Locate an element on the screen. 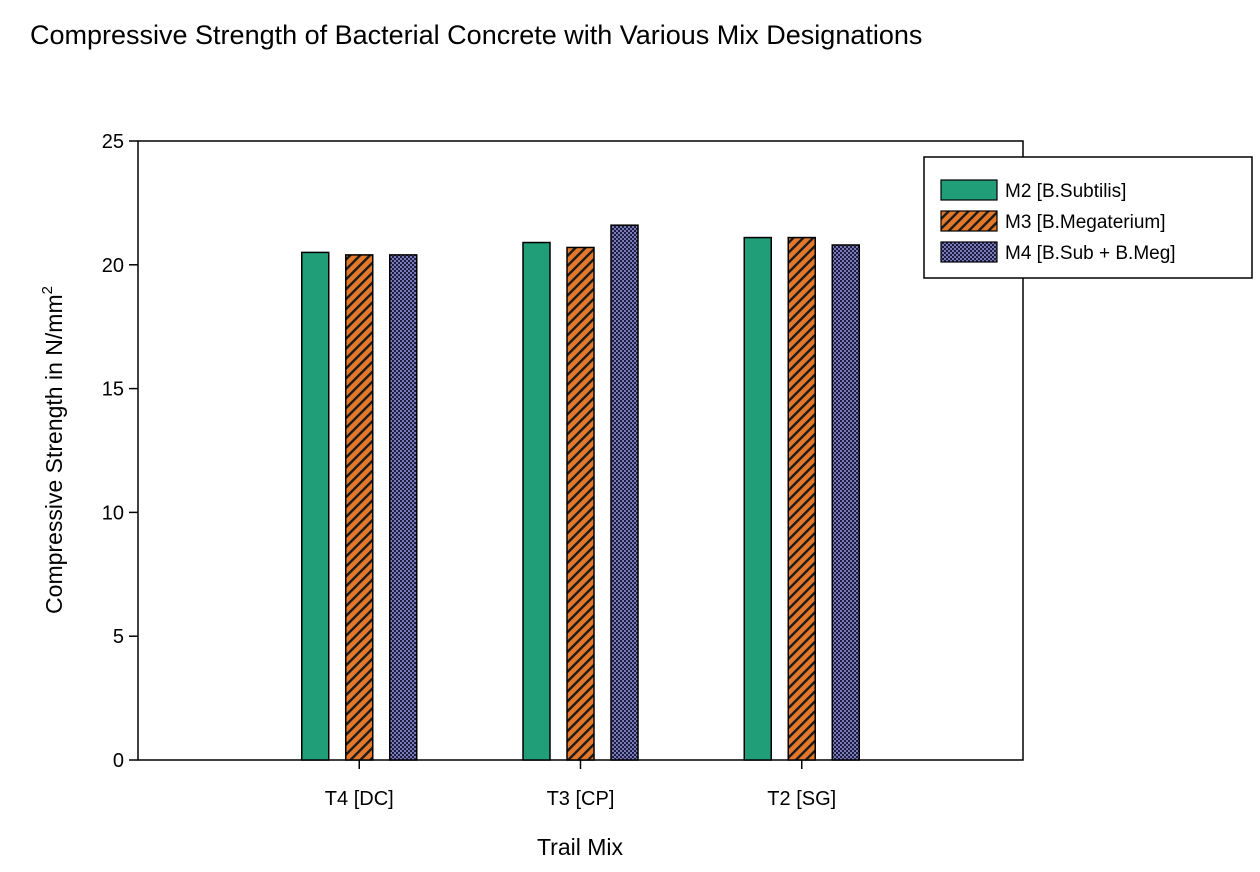  x-tick-label: T3 [CP] is located at coordinates (581, 799).